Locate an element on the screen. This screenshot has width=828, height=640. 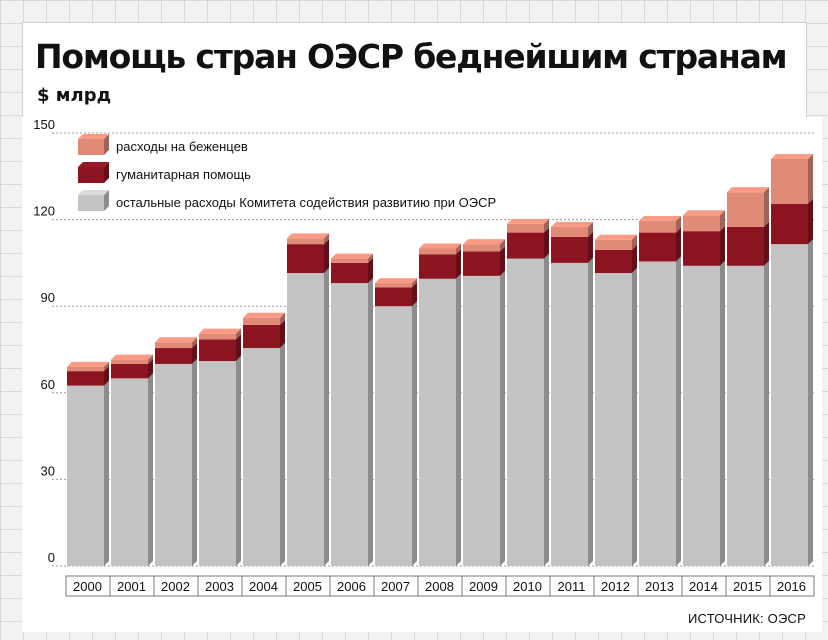
bar-side-2001-s2 is located at coordinates (150, 359).